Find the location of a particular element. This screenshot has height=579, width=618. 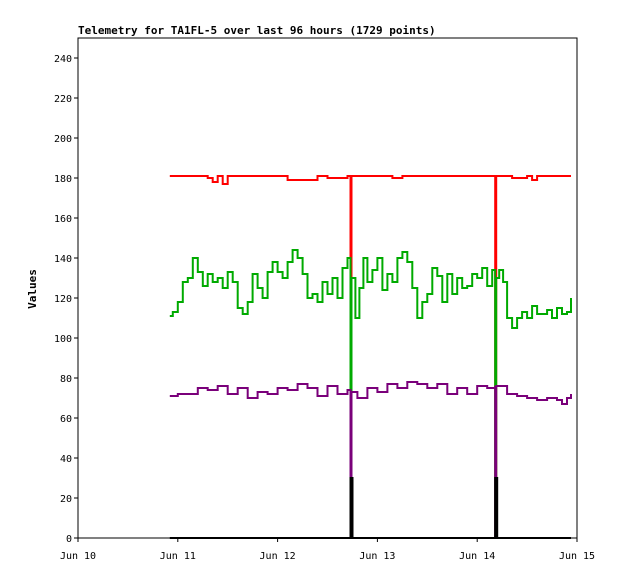

y-tick-label: 140 is located at coordinates (63, 259).